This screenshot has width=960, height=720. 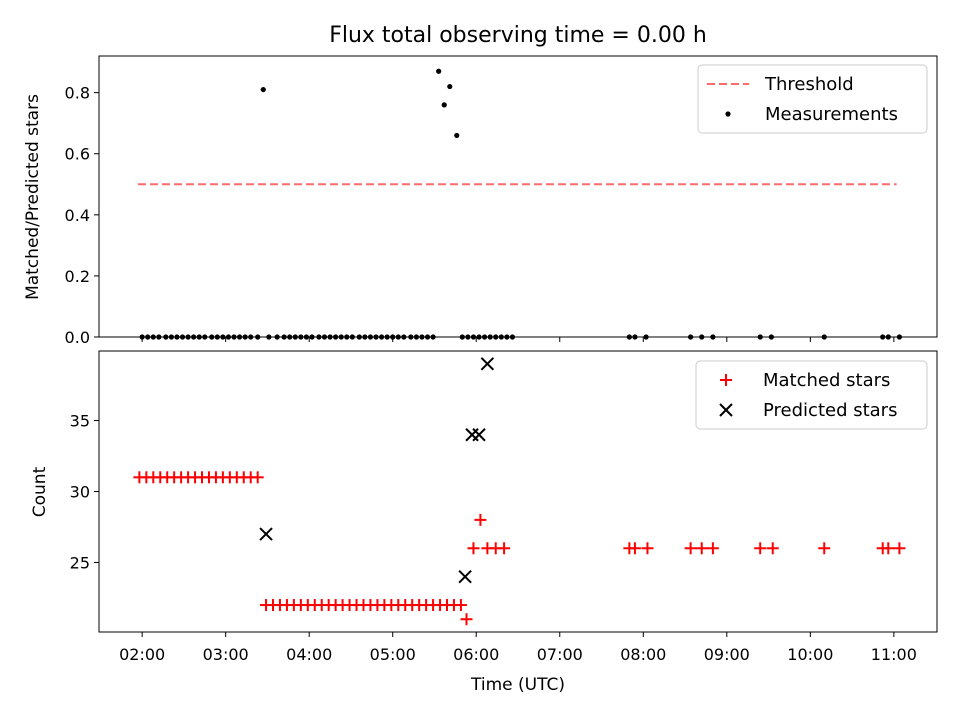 I want to click on y-tick-label-bottom: 25, so click(x=80, y=562).